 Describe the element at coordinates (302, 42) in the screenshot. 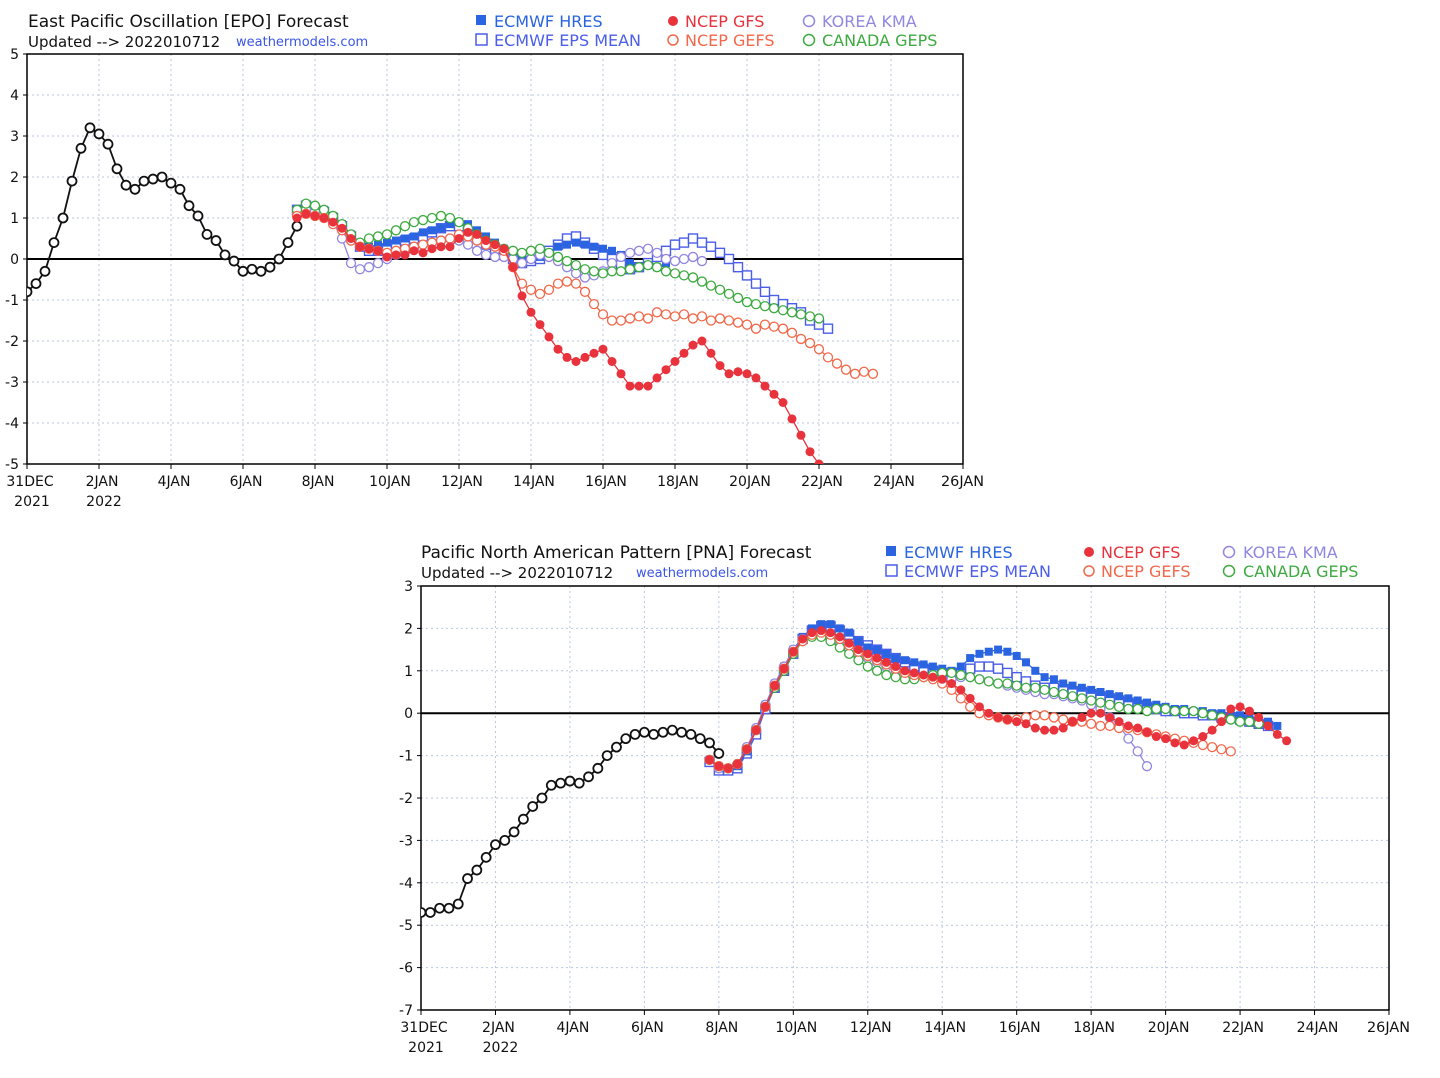

I see `epo-site-link: weathermodels.com` at that location.